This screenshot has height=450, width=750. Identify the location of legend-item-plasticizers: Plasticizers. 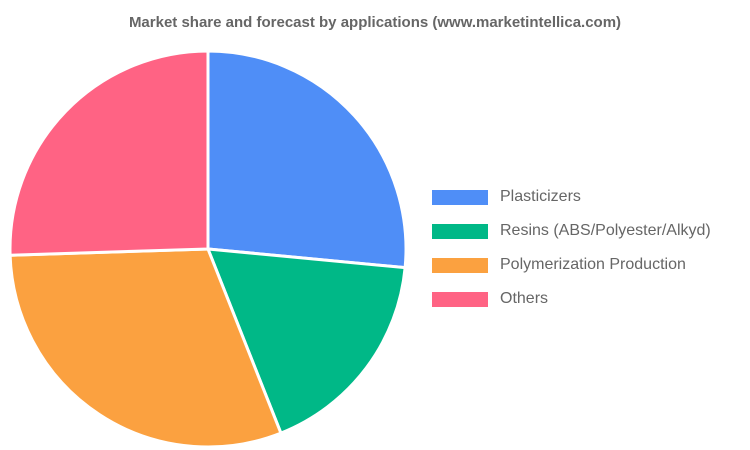
(571, 196).